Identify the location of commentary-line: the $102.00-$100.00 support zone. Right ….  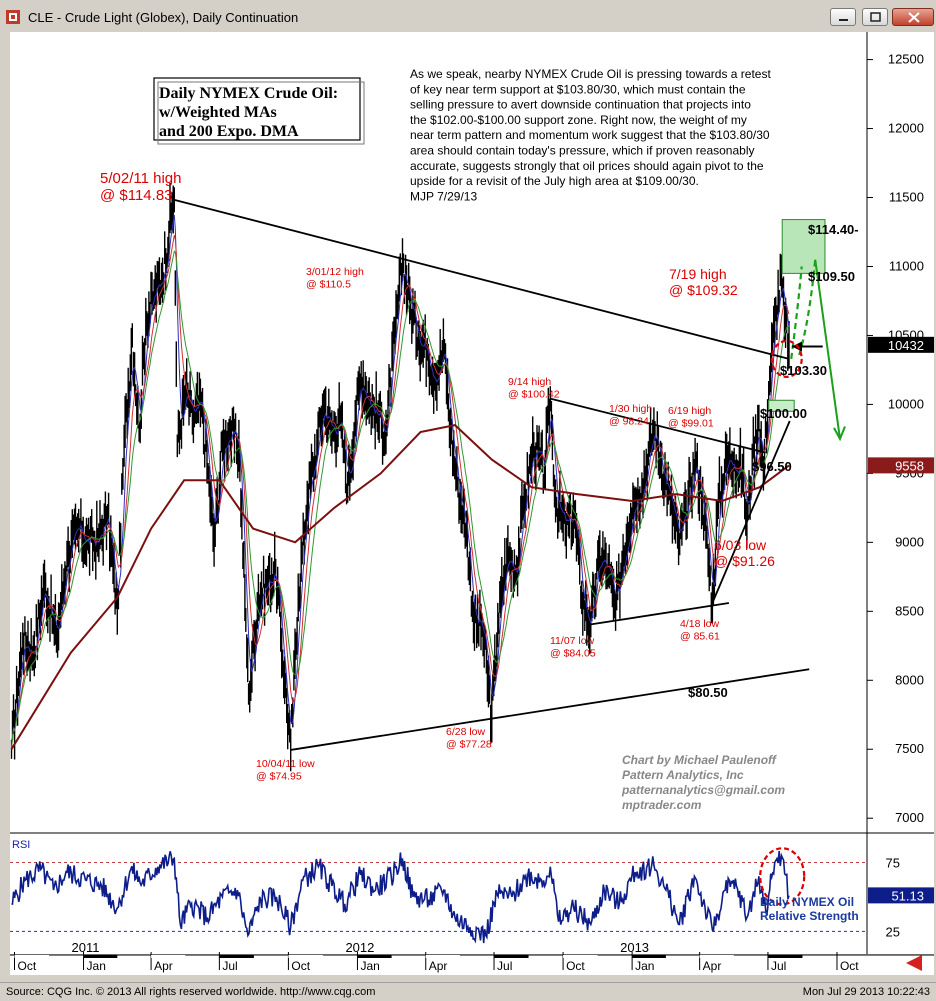
(578, 120).